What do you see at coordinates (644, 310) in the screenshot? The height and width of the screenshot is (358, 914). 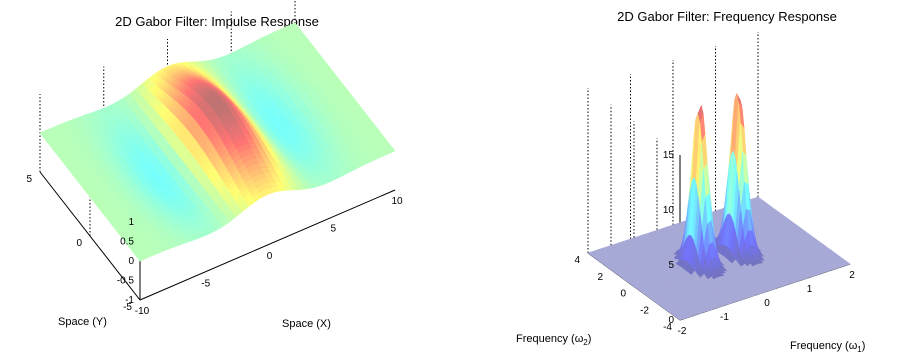 I see `y-tick-label: -2` at bounding box center [644, 310].